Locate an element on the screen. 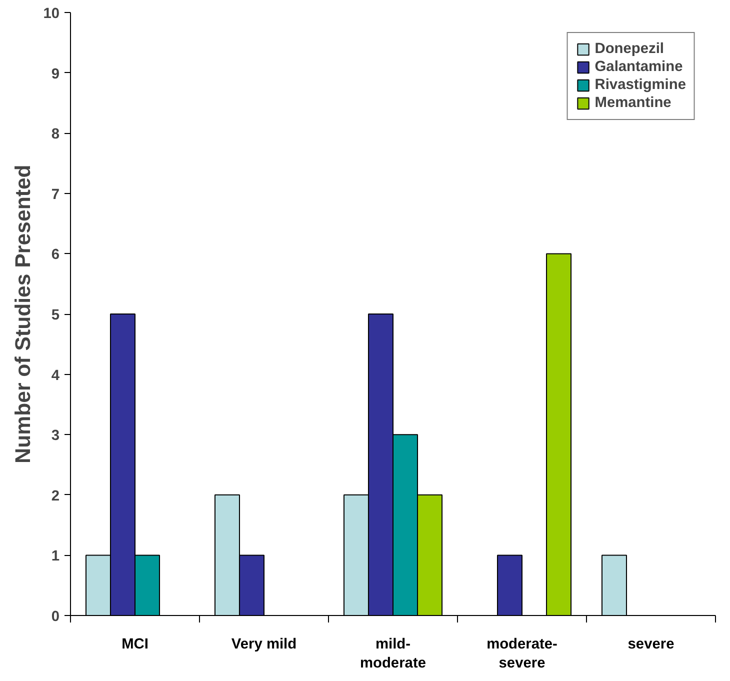 The width and height of the screenshot is (730, 681). y-tick-label: 9 is located at coordinates (55, 74).